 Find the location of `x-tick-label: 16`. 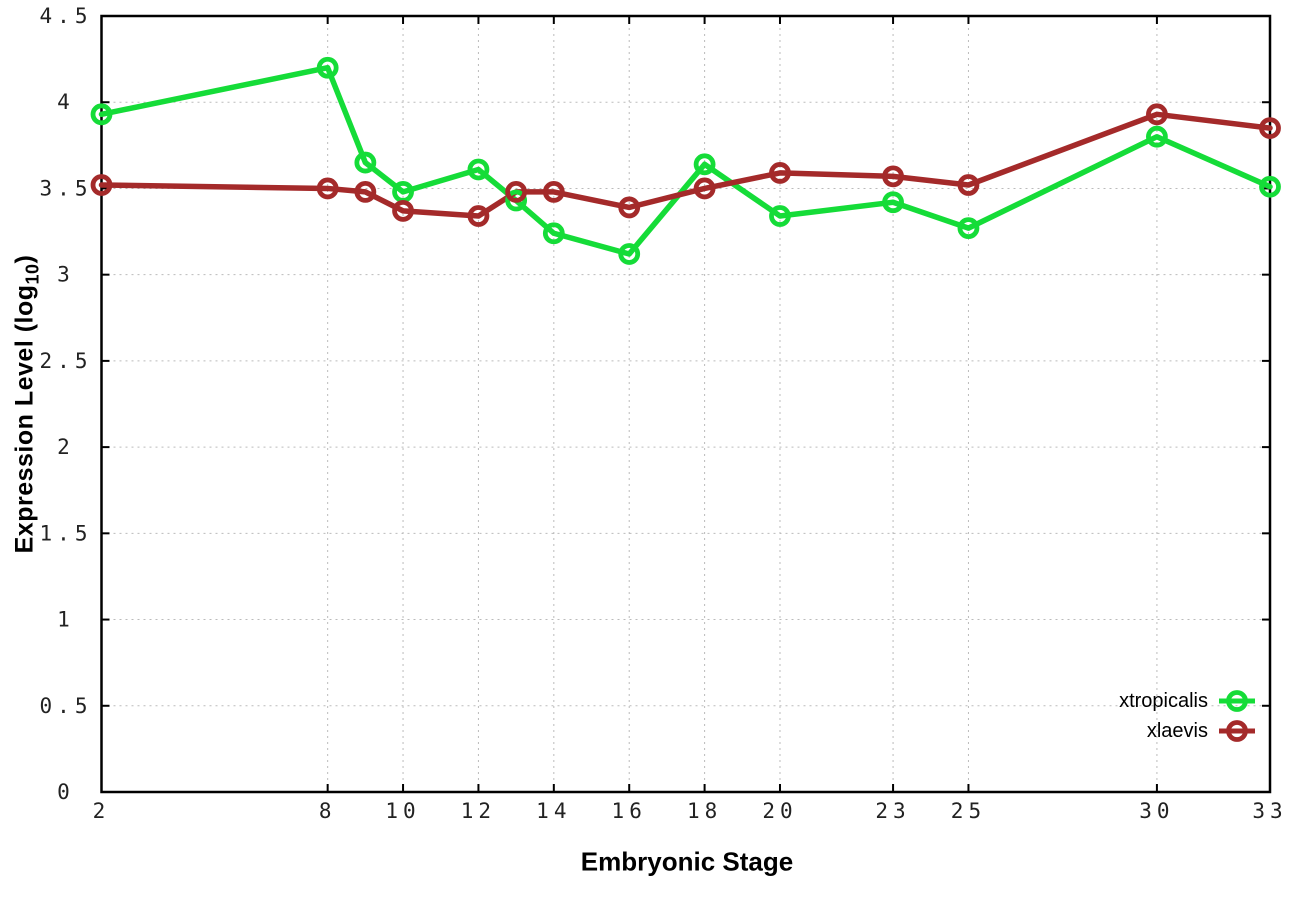

x-tick-label: 16 is located at coordinates (629, 811).